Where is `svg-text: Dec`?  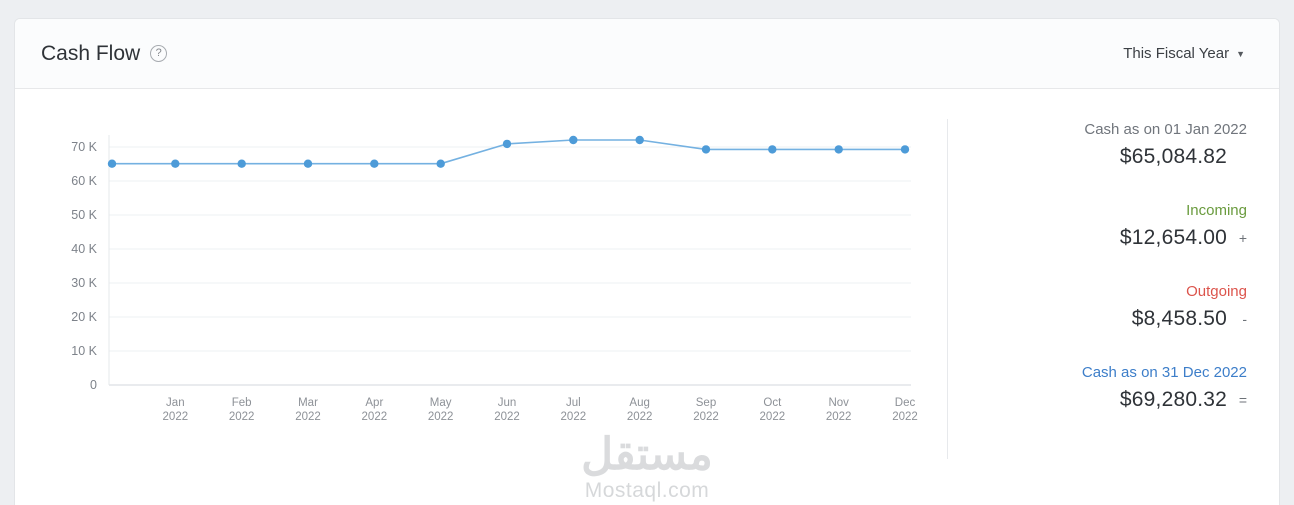 svg-text: Dec is located at coordinates (905, 403).